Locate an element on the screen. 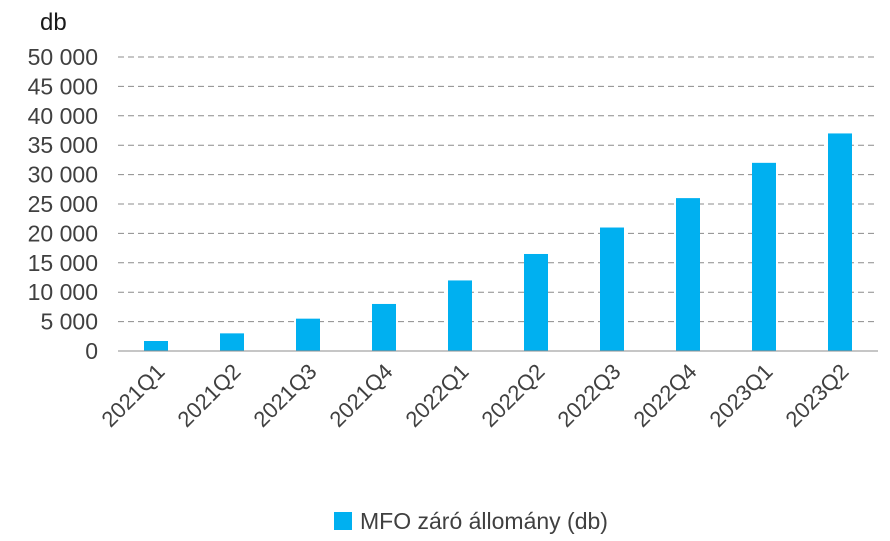 This screenshot has width=890, height=541. bar-2023Q2 is located at coordinates (840, 242).